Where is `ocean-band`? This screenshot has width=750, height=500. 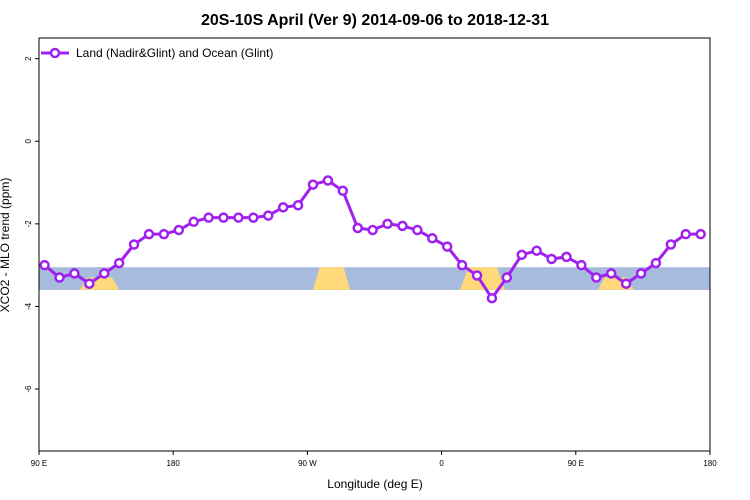
ocean-band is located at coordinates (374, 278).